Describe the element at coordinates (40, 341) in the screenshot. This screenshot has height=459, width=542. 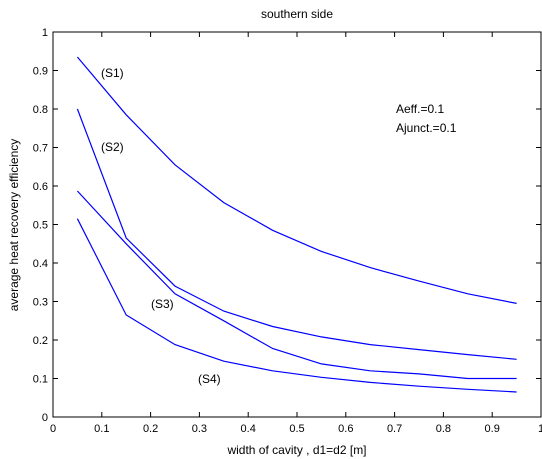
I see `y-tick-label: 0.2` at that location.